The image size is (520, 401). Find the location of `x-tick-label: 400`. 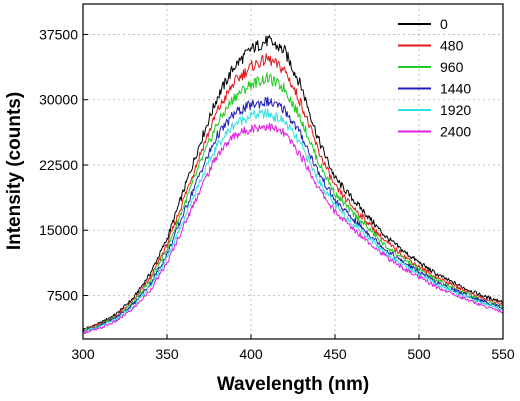

x-tick-label: 400 is located at coordinates (251, 354).